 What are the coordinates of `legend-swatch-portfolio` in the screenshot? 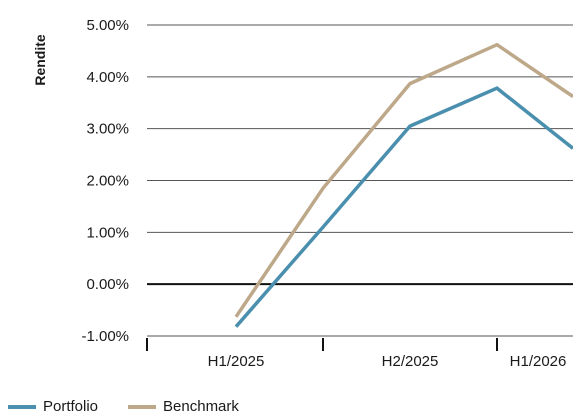 It's located at (22, 406).